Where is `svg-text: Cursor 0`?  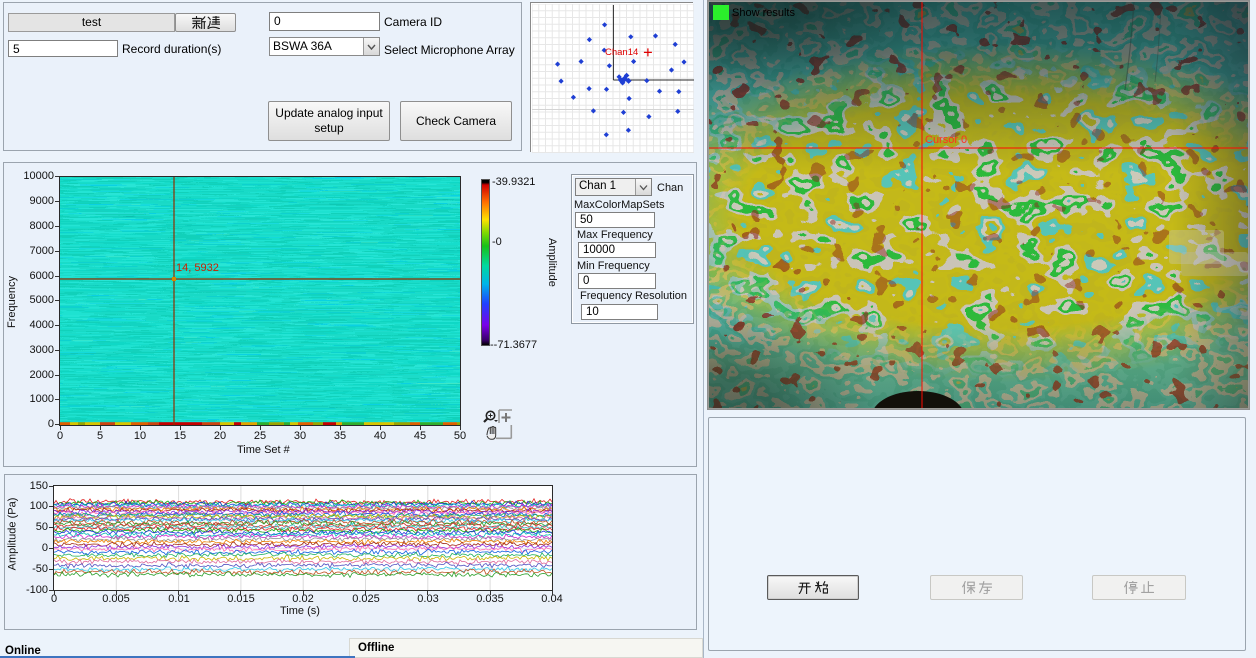
svg-text: Cursor 0 is located at coordinates (946, 140).